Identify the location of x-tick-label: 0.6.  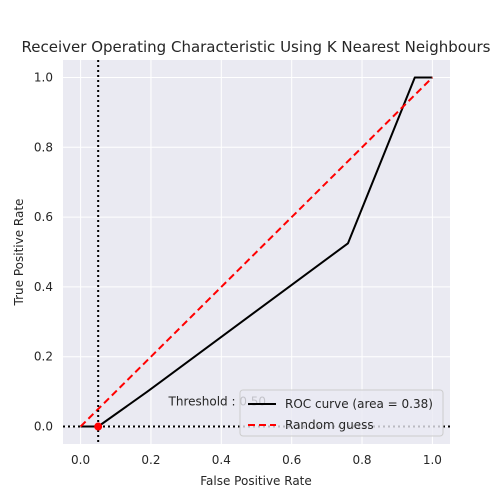
(291, 460).